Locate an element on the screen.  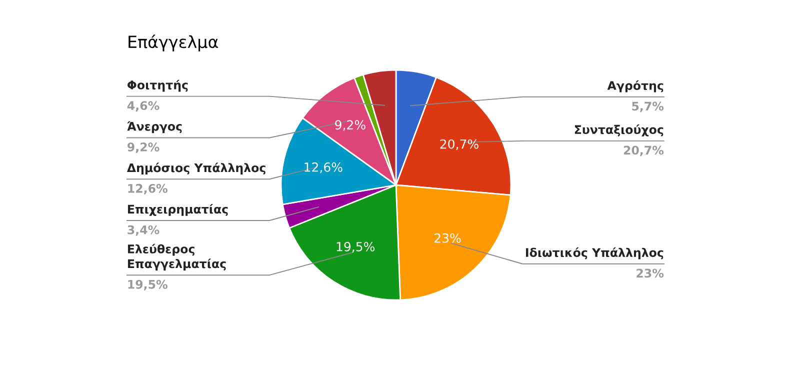
slice-label: Ελεύθερος Επαγγελματίας is located at coordinates (177, 257).